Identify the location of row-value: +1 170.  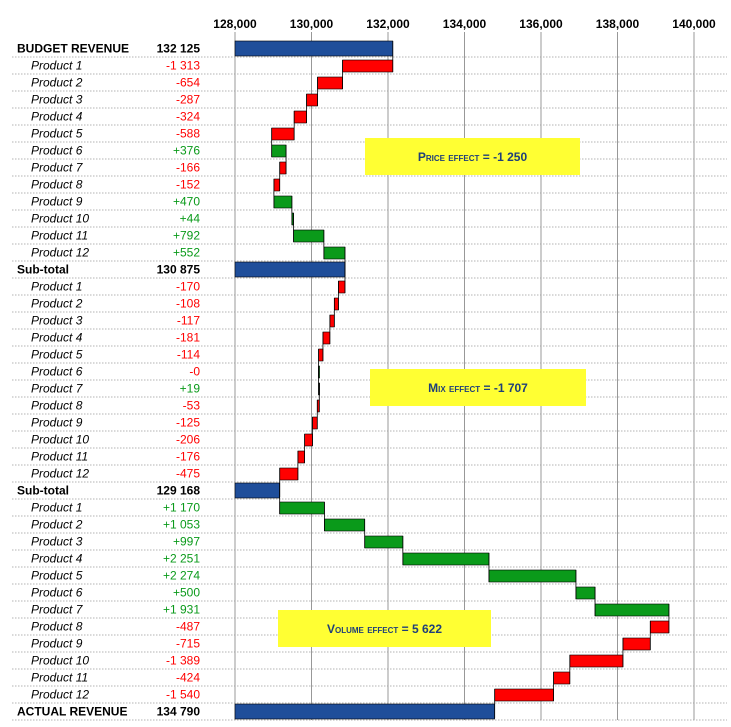
(181, 508).